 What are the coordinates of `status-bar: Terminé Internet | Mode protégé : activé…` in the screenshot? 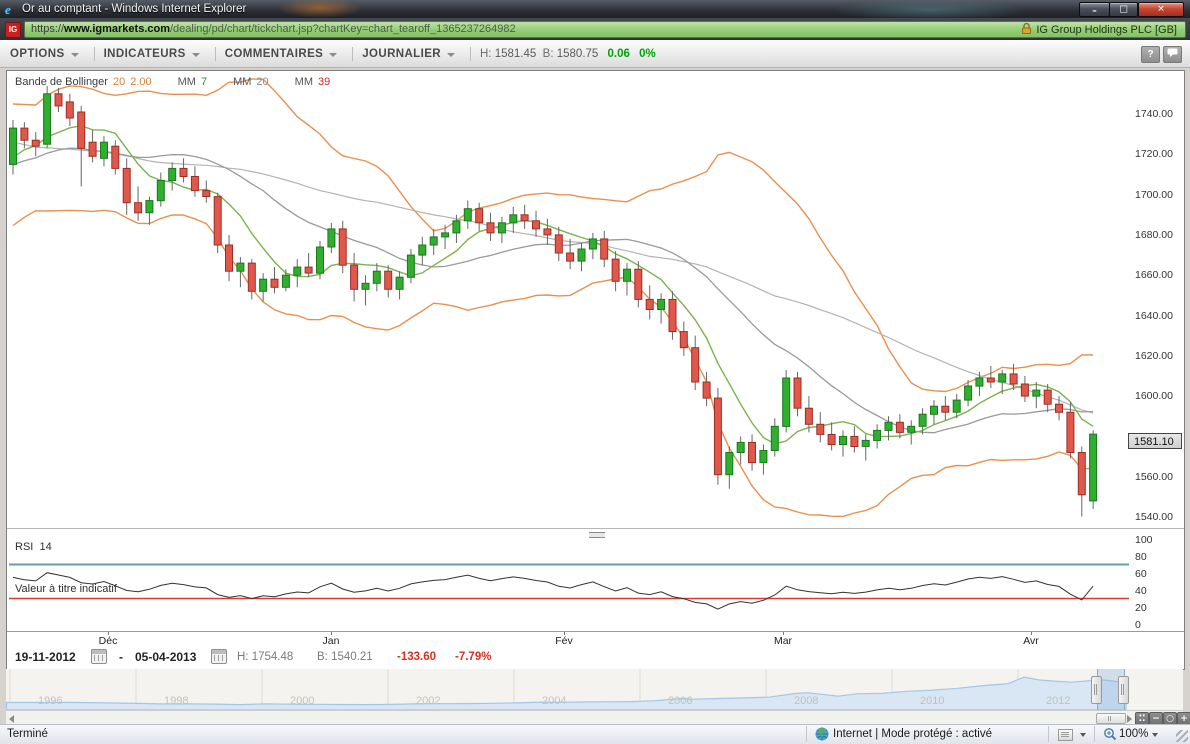 It's located at (595, 734).